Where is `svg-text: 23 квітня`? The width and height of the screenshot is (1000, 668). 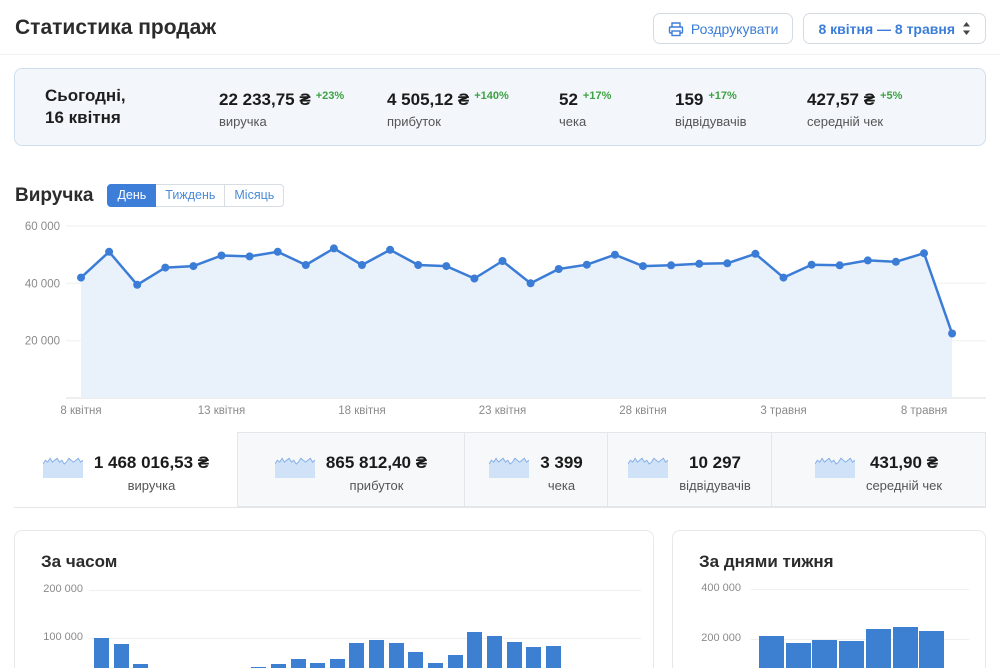 svg-text: 23 квітня is located at coordinates (503, 411).